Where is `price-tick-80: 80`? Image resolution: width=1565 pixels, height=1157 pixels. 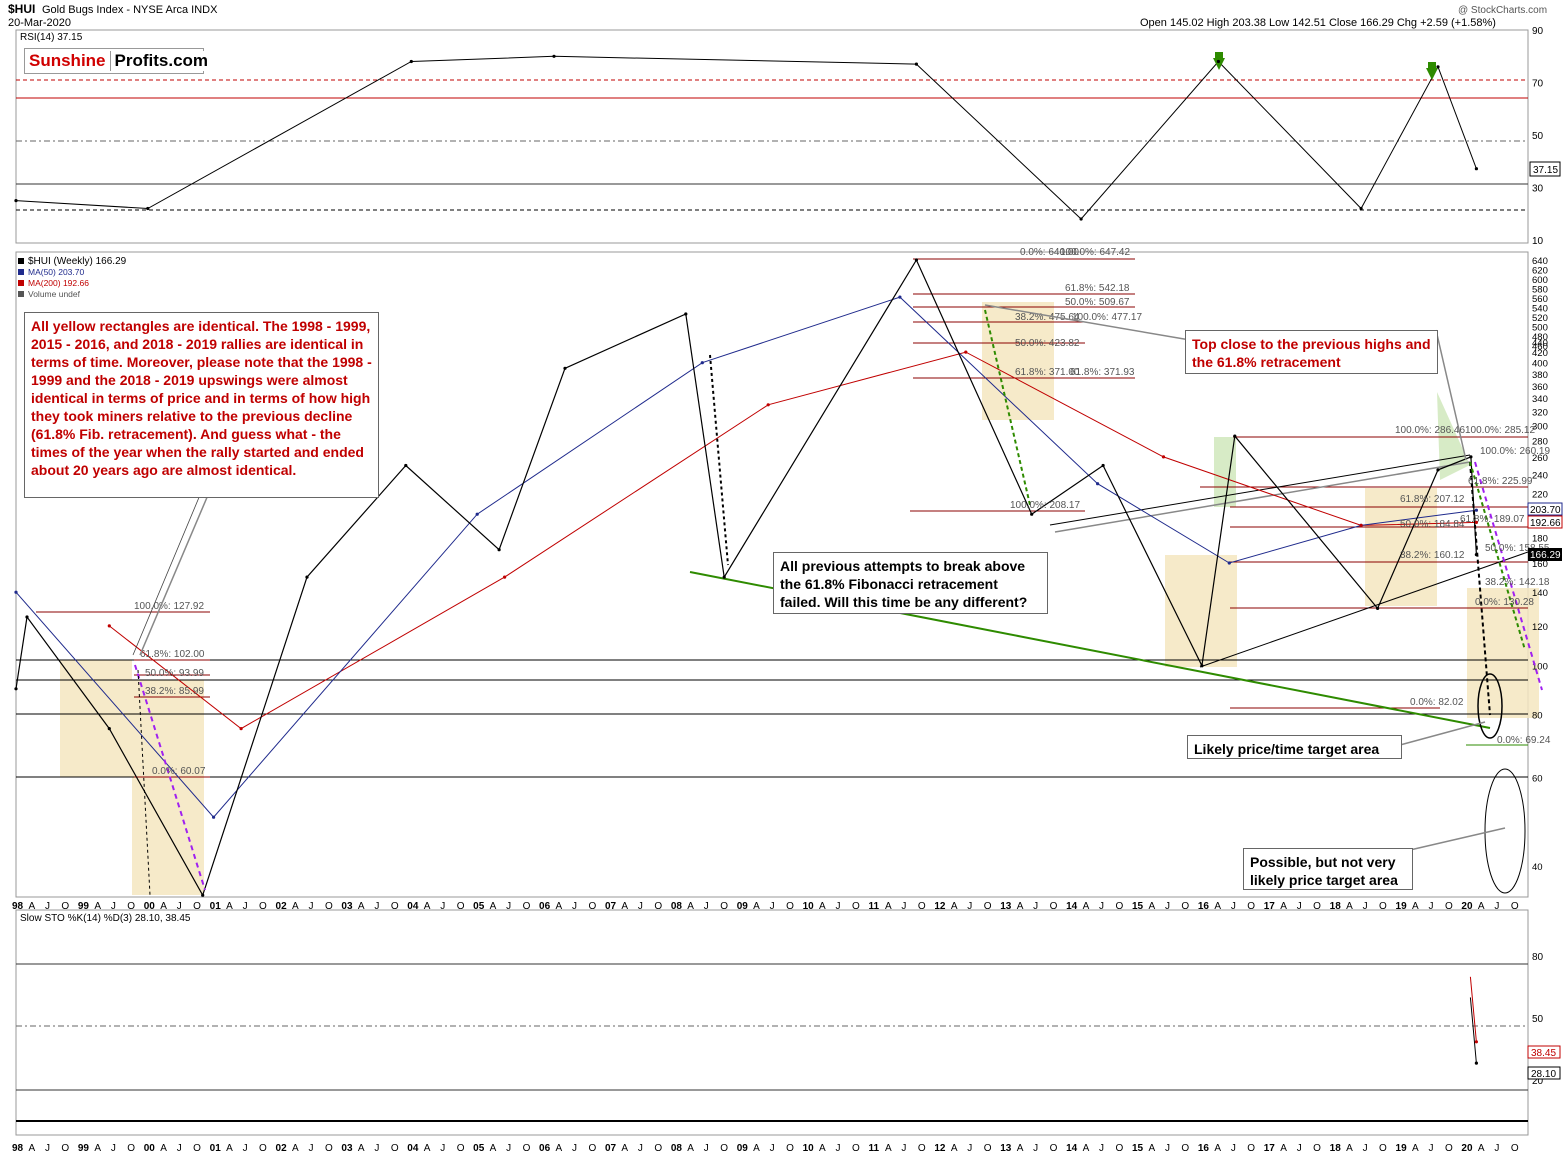 price-tick-80: 80 is located at coordinates (1537, 716).